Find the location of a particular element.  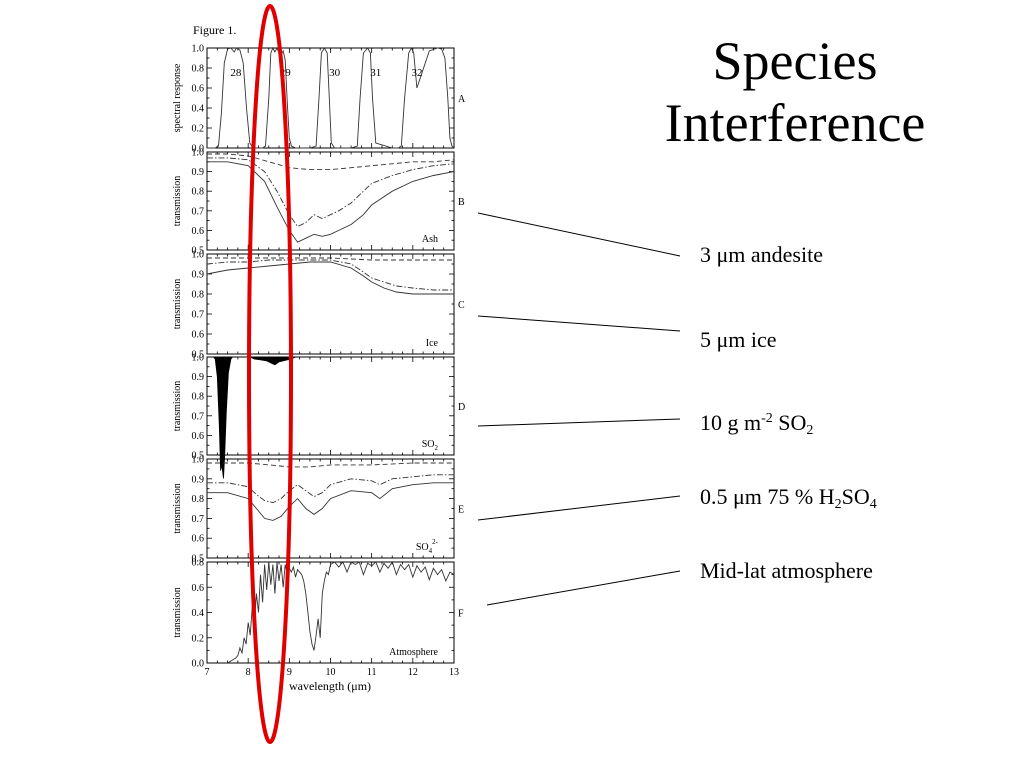

label-atmosphere: Mid-lat atmosphere is located at coordinates (786, 571).